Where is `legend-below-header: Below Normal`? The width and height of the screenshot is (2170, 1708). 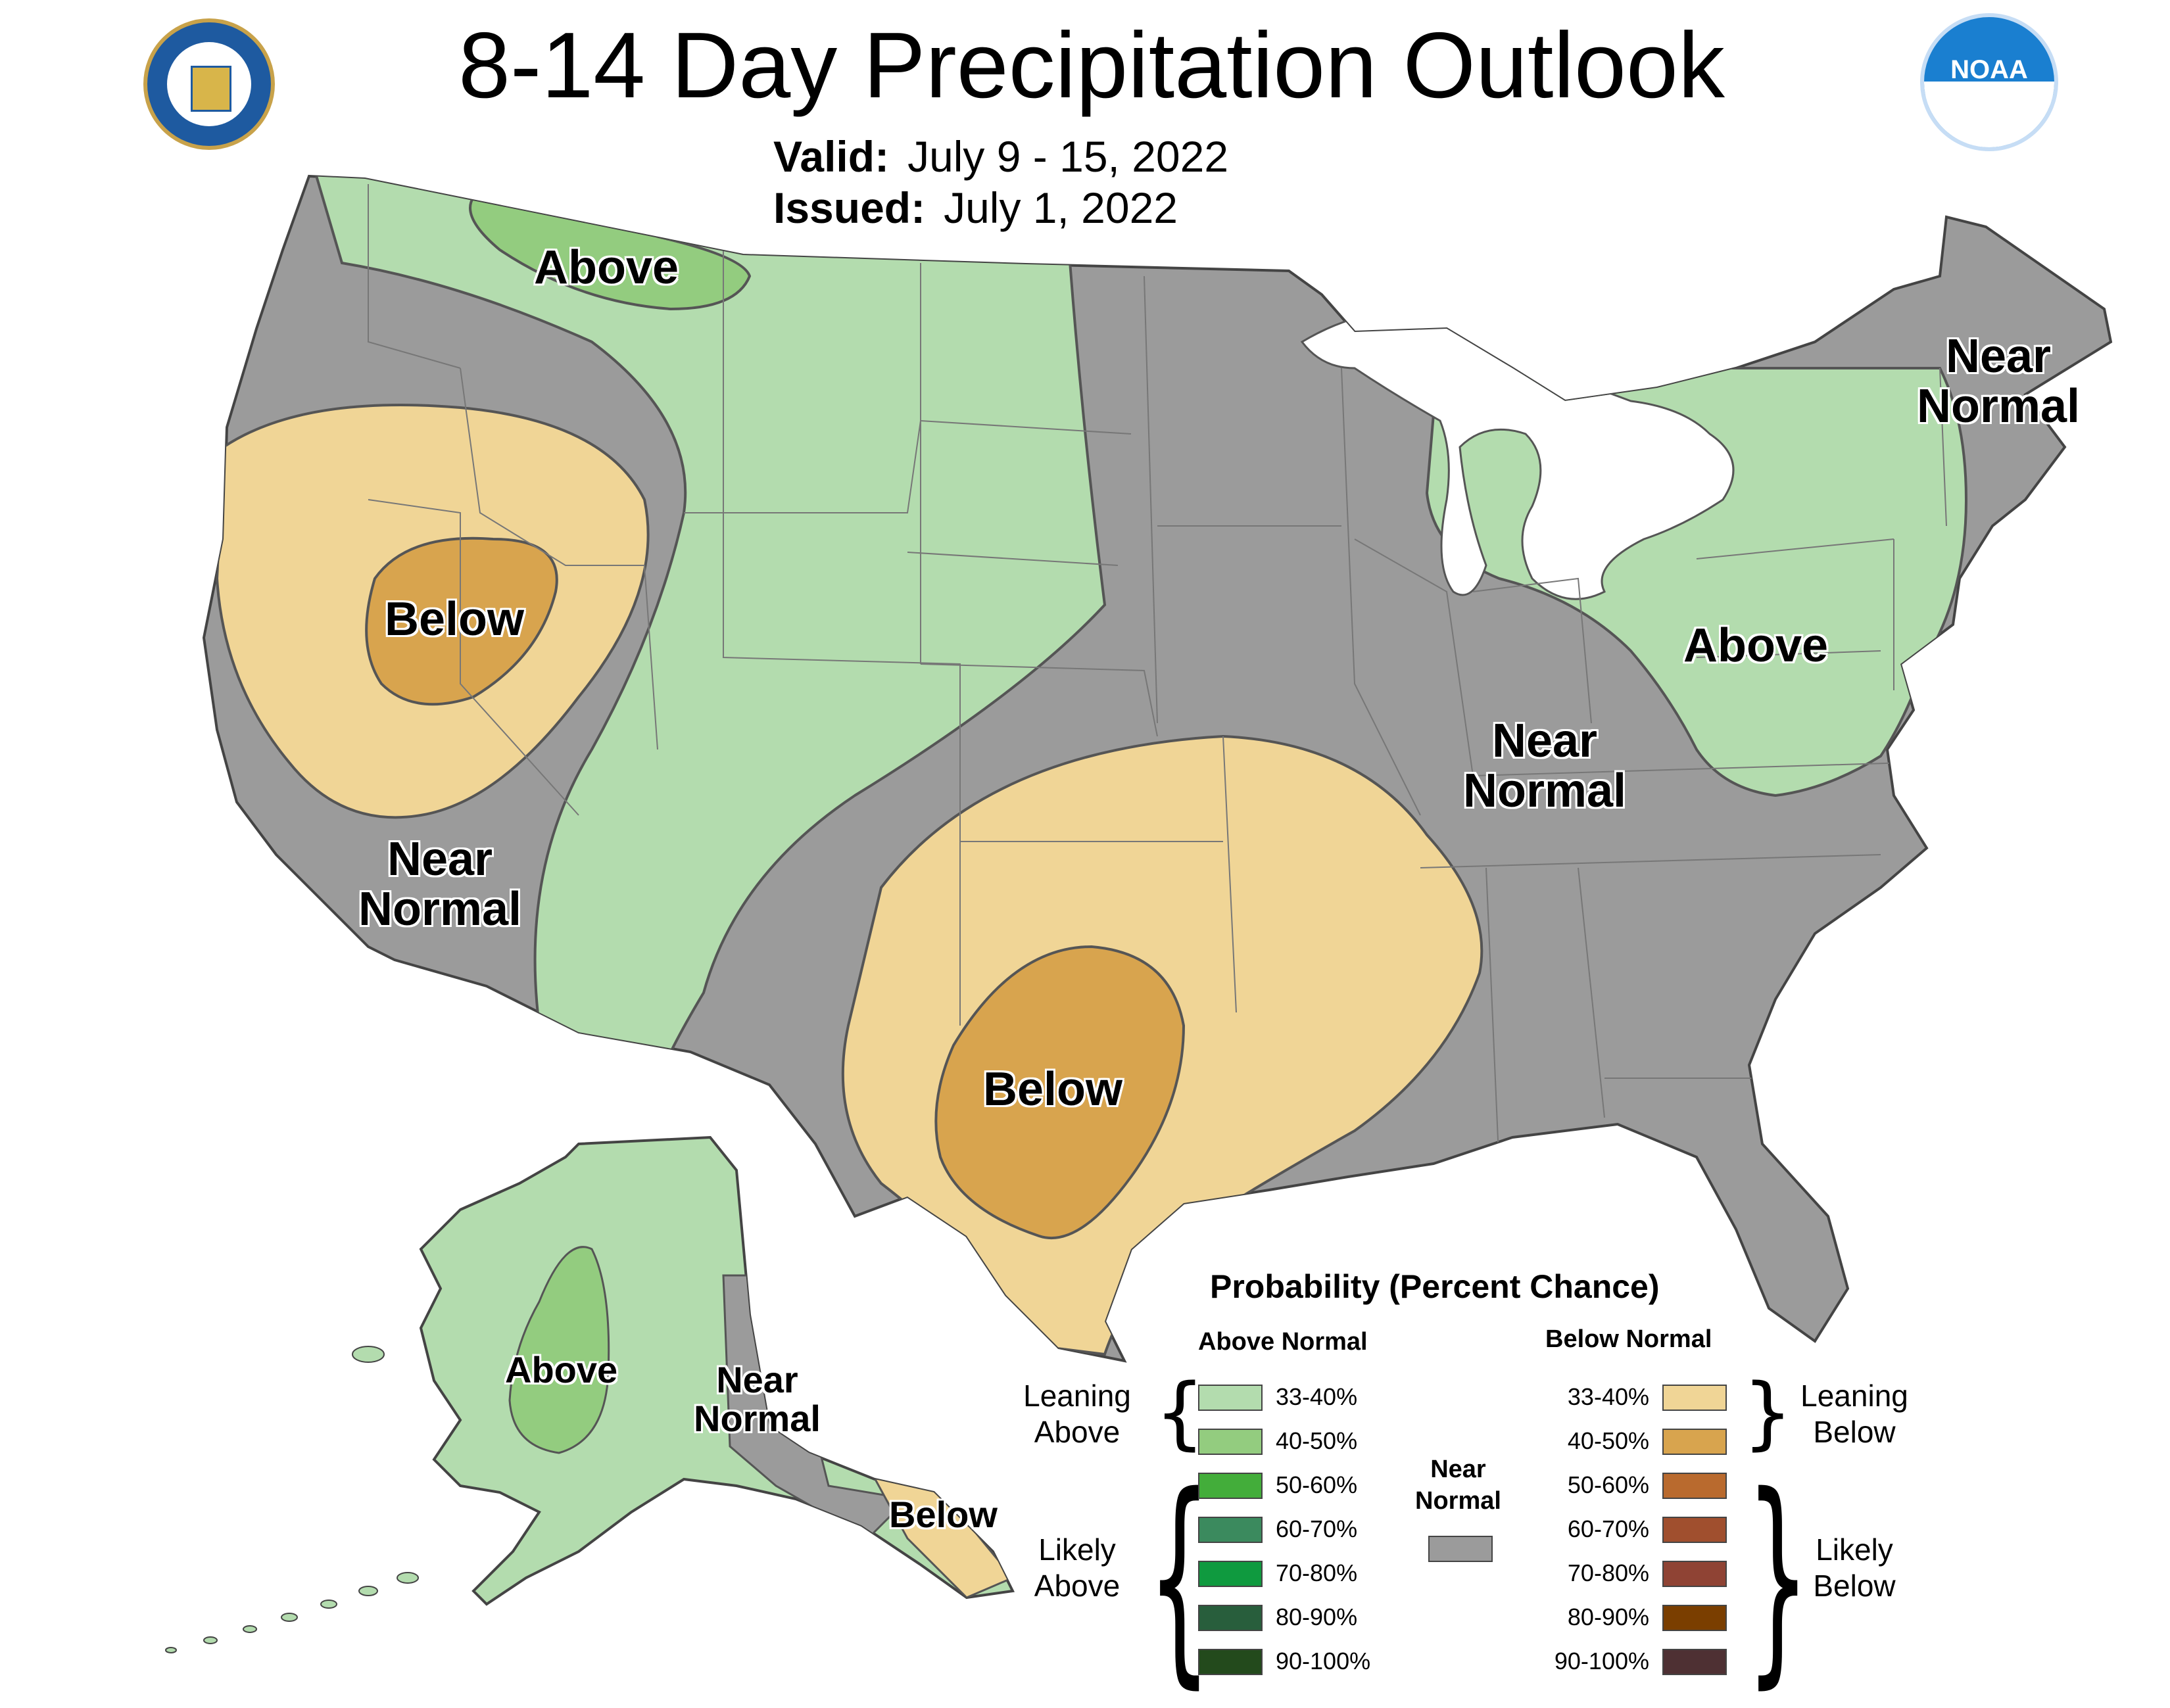
legend-below-header: Below Normal is located at coordinates (1629, 1339).